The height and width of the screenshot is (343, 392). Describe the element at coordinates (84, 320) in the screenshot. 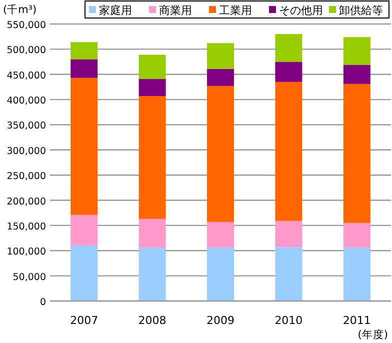

I see `x-tick-label: 2007` at that location.